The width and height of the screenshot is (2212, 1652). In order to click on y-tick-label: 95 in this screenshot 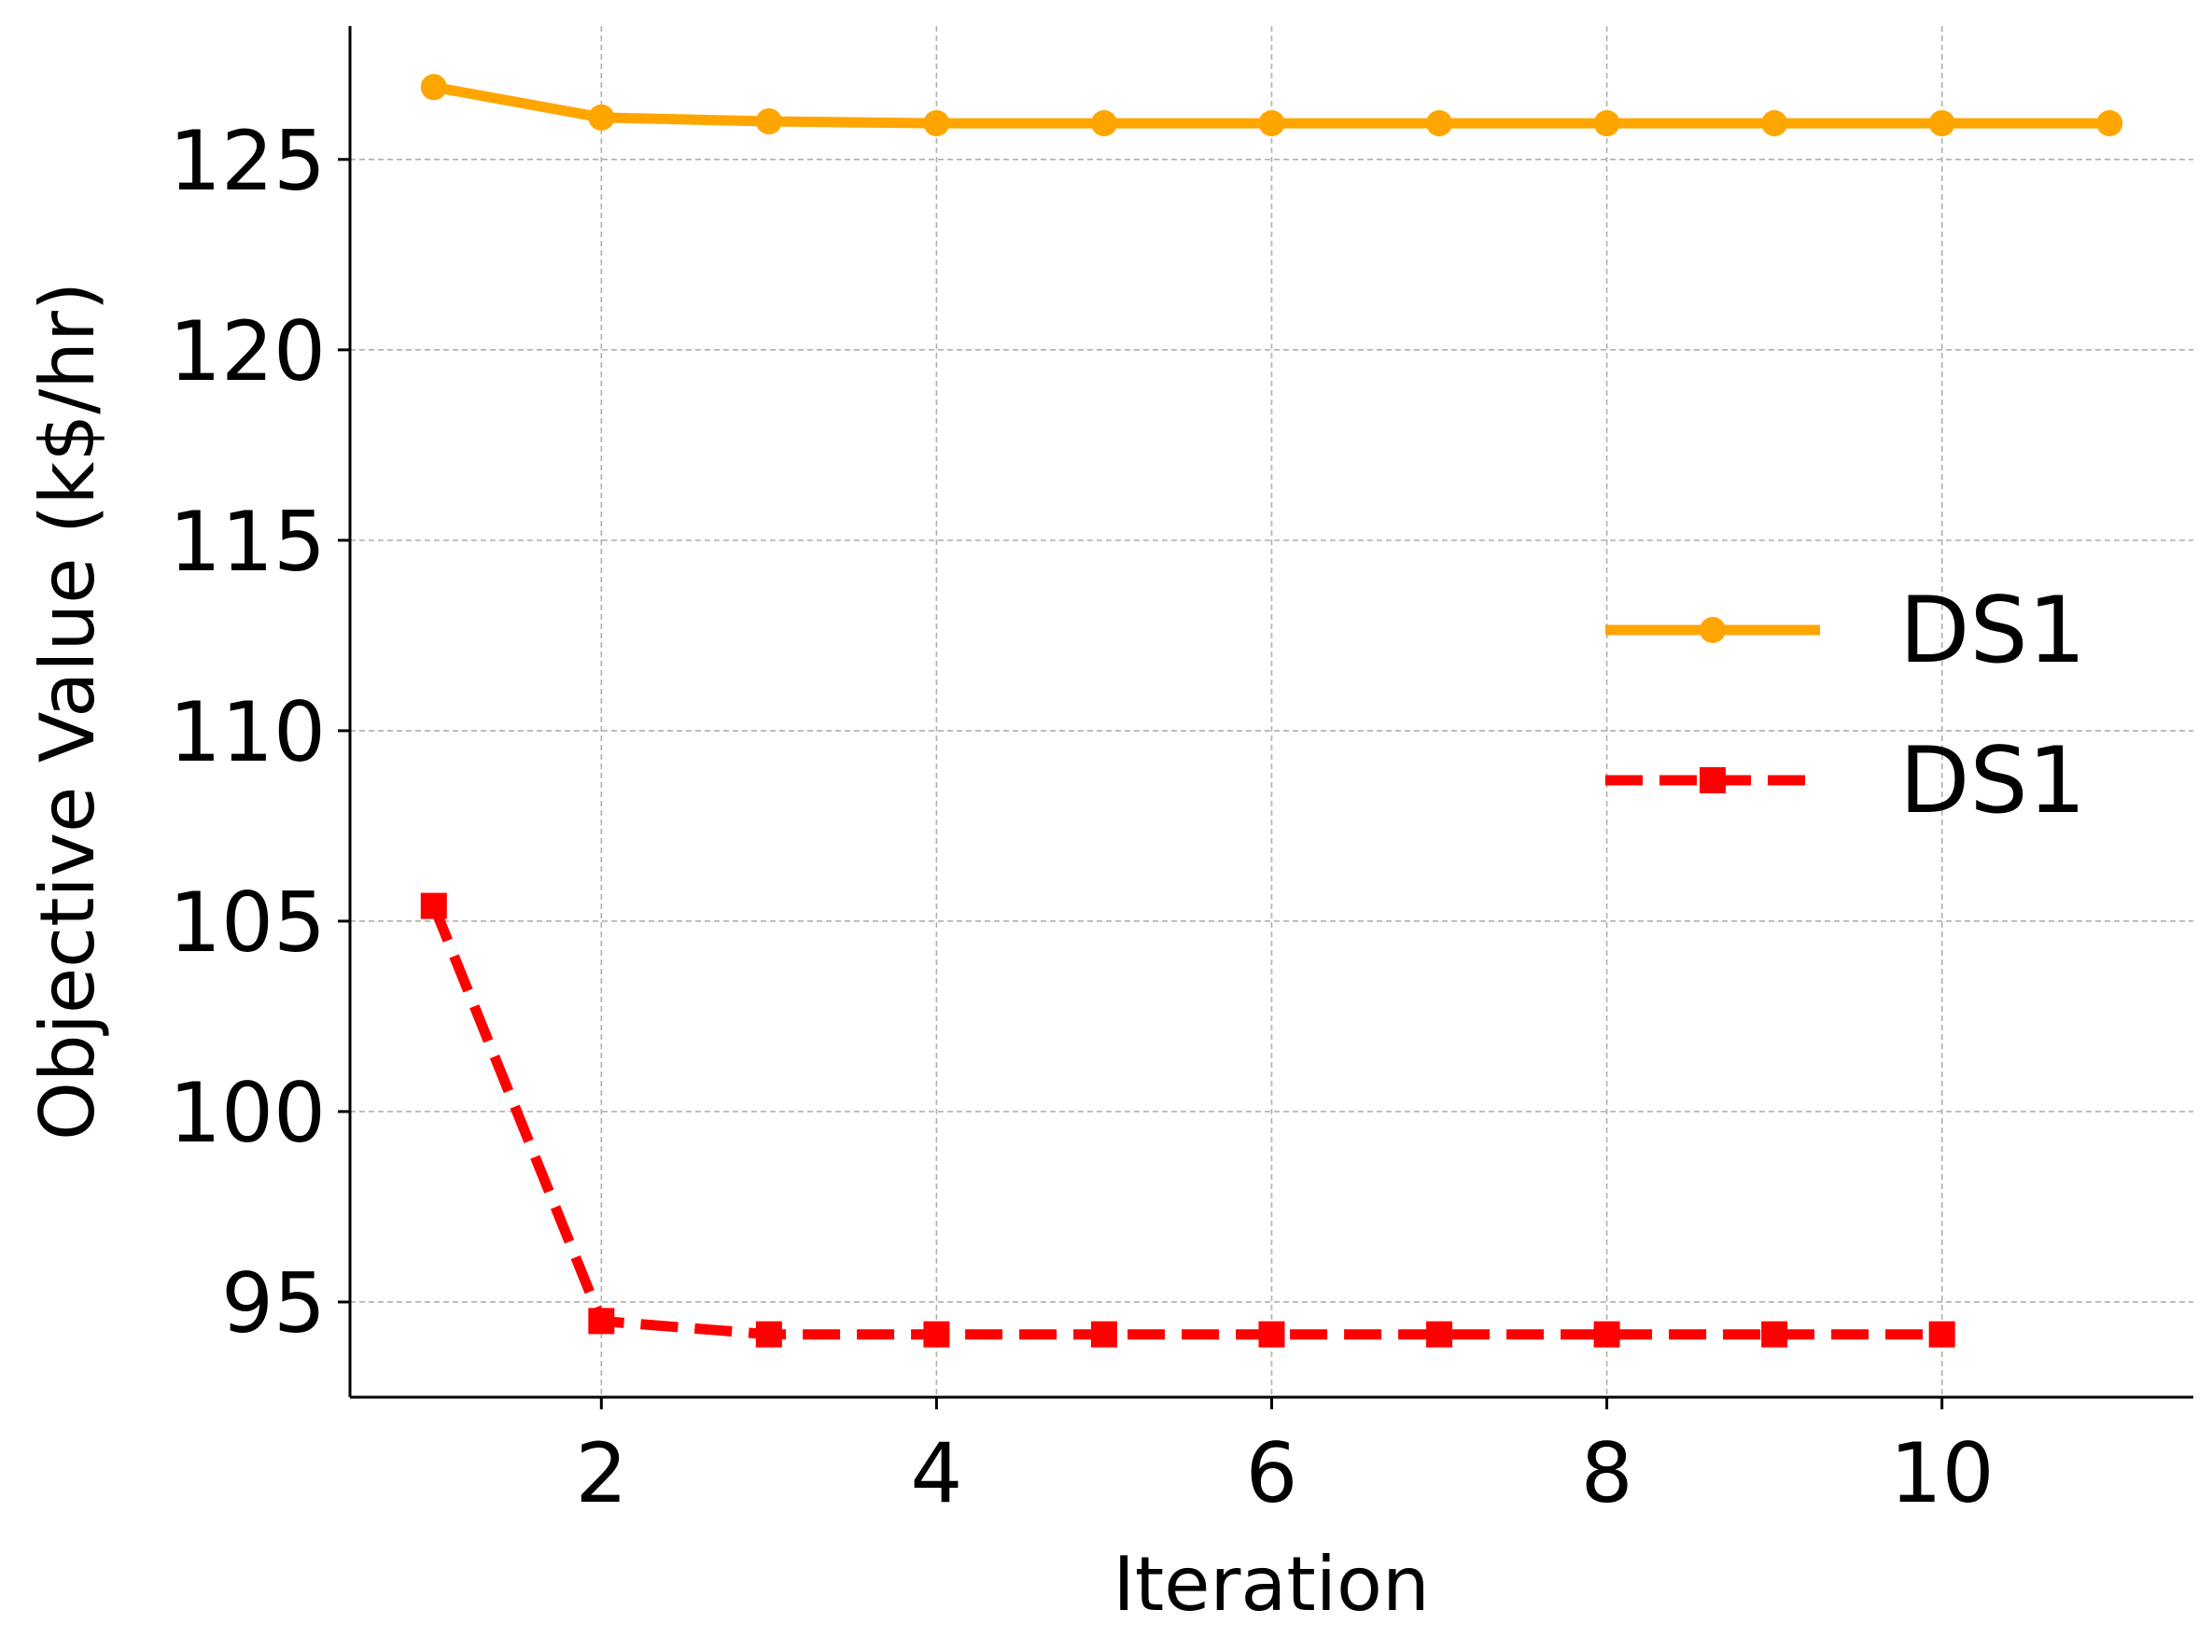, I will do `click(273, 1303)`.